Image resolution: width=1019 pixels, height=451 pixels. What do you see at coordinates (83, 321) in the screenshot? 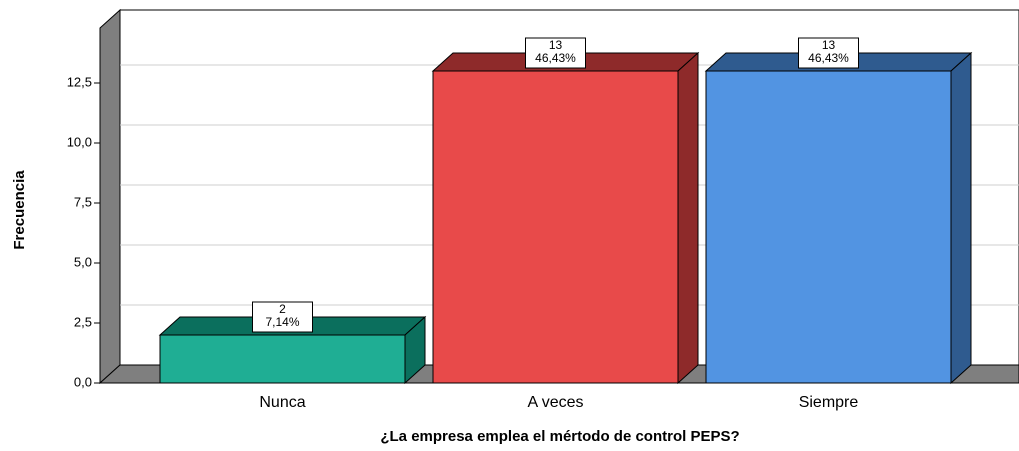
I see `y-tick-label: 2,5` at bounding box center [83, 321].